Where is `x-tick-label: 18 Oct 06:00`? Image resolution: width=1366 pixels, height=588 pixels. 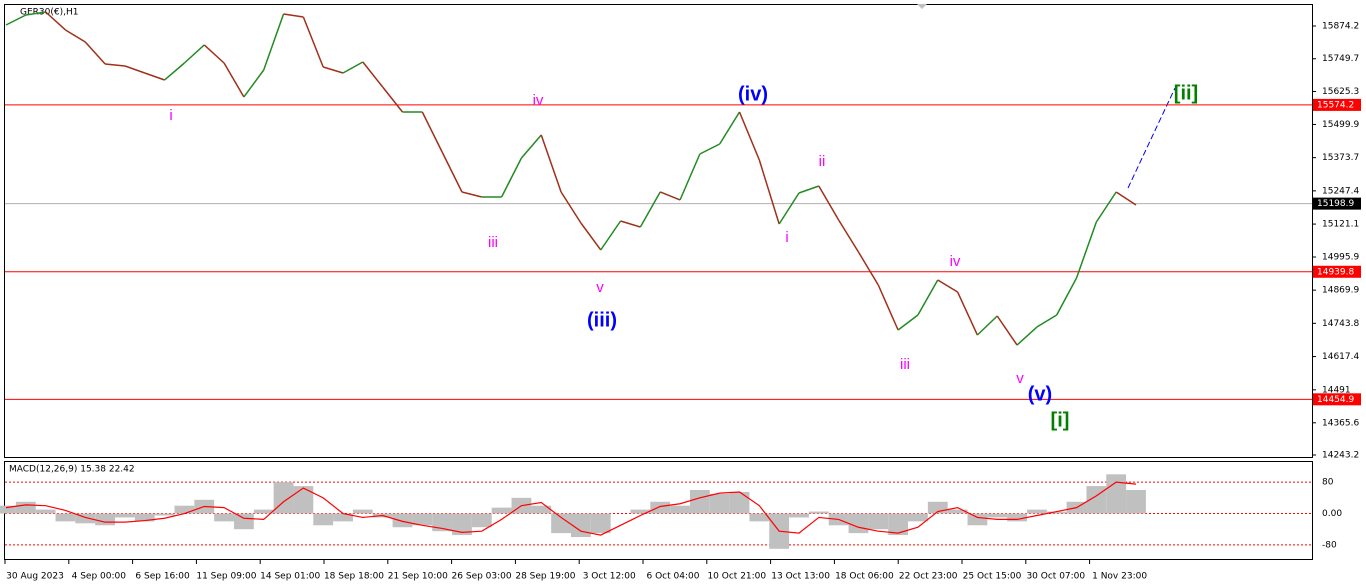
x-tick-label: 18 Oct 06:00 is located at coordinates (864, 577).